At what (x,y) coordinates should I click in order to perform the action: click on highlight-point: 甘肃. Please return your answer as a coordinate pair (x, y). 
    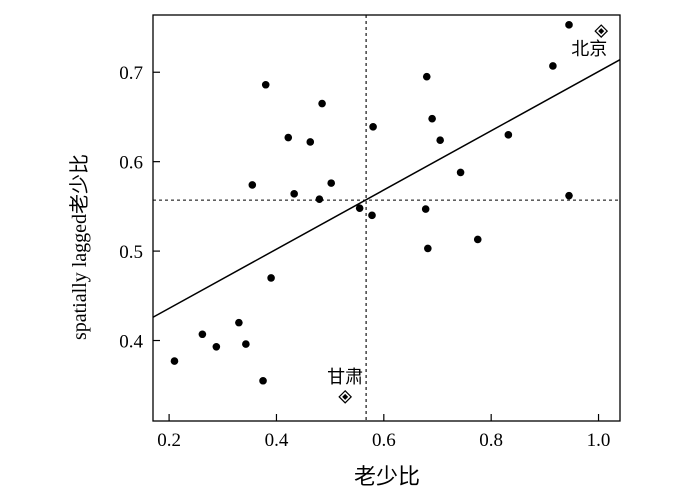
    Looking at the image, I should click on (345, 385).